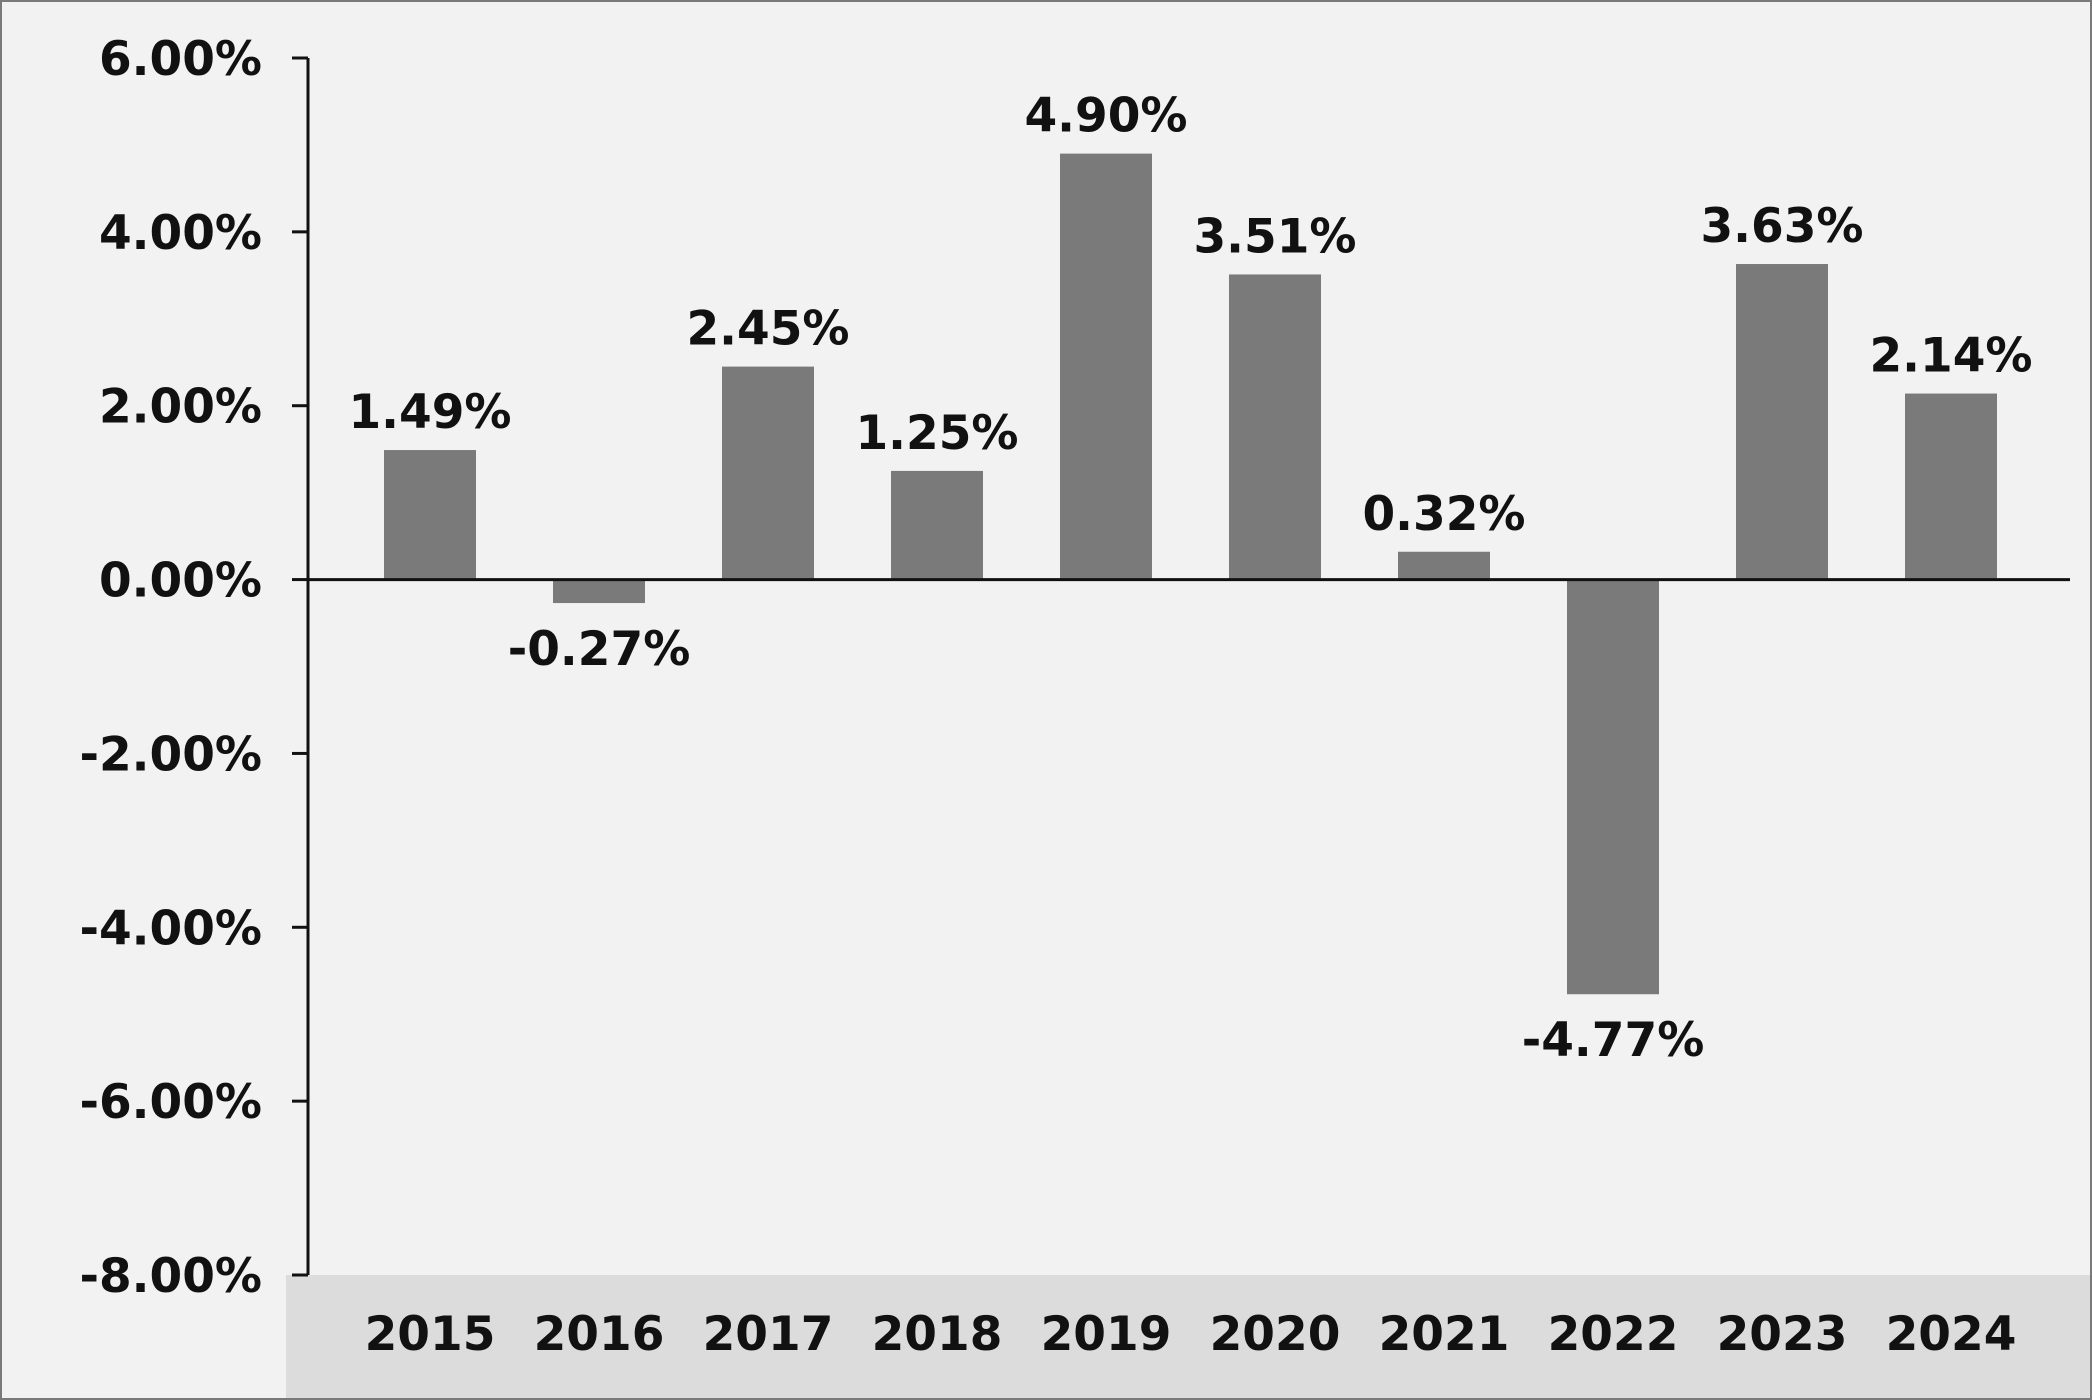  Describe the element at coordinates (430, 1334) in the screenshot. I see `x-category-label: 2015` at that location.